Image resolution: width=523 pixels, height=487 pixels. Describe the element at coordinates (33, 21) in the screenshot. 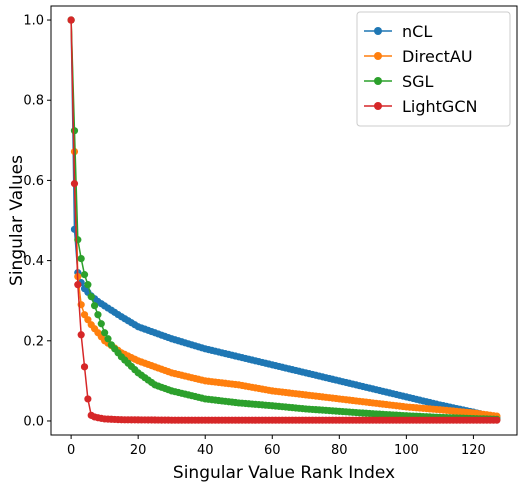

I see `y-tick-label: 1.0` at that location.